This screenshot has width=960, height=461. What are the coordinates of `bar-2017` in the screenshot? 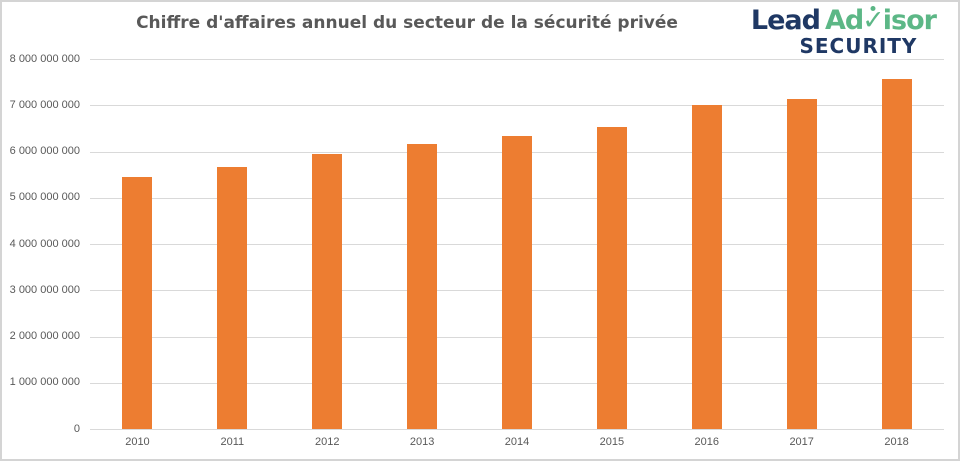 It's located at (801, 264).